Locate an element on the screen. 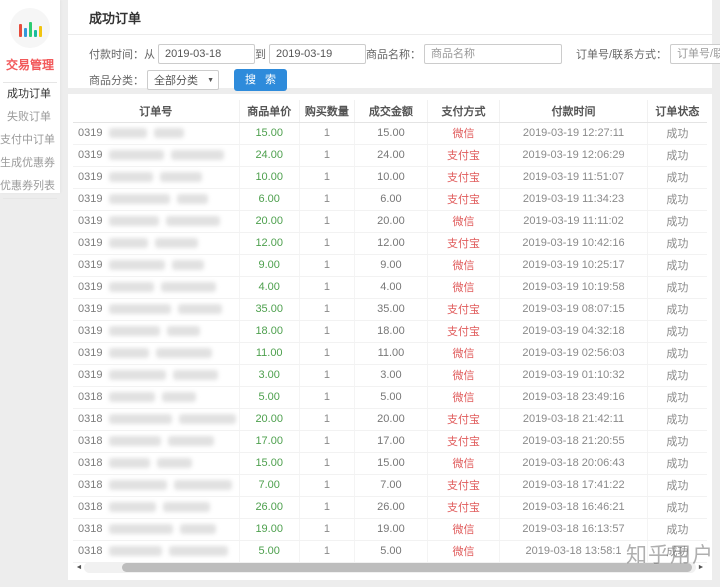 The image size is (720, 587). pay-time-cell: 2019-03-18 23:49:16 is located at coordinates (573, 397).